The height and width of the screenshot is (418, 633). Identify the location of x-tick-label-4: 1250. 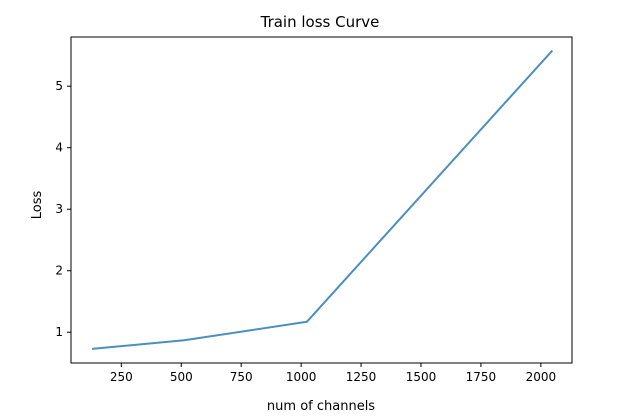
(361, 377).